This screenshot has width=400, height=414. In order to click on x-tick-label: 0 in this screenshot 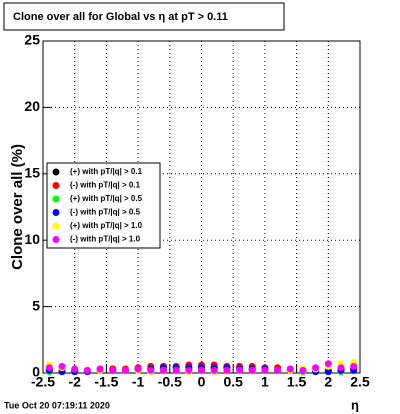, I will do `click(202, 382)`.